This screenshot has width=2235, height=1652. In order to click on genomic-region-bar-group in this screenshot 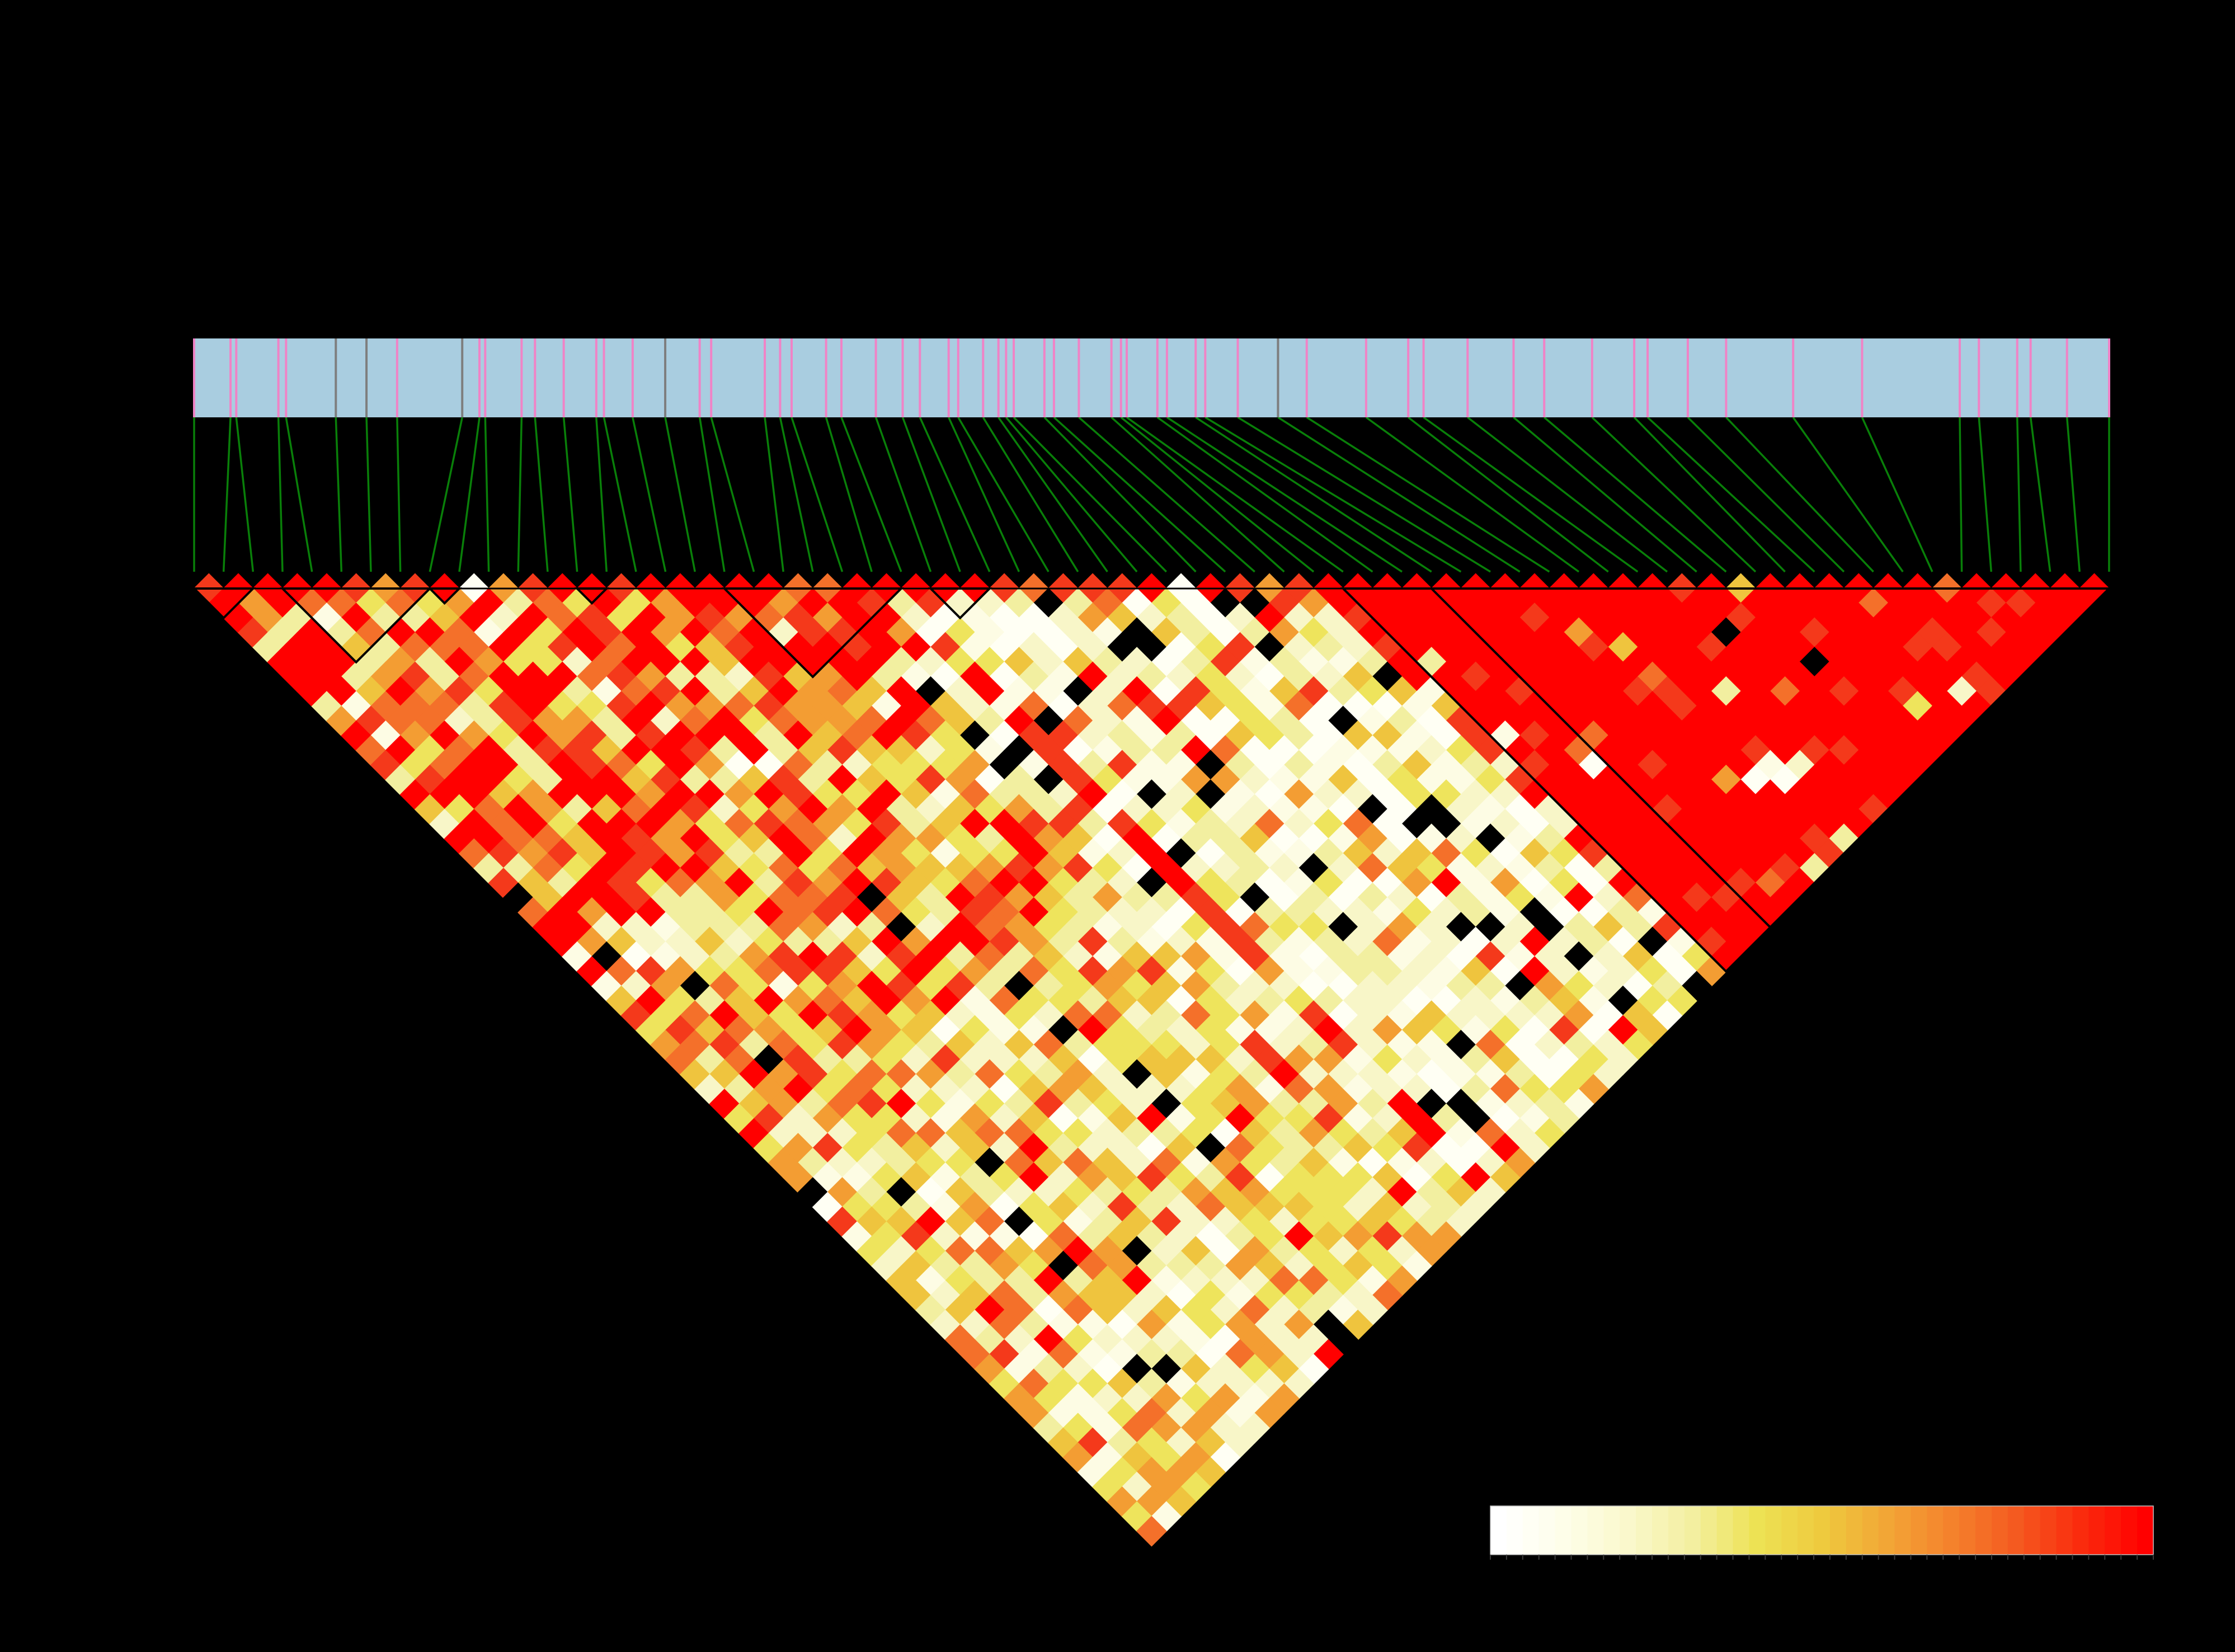, I will do `click(1151, 377)`.